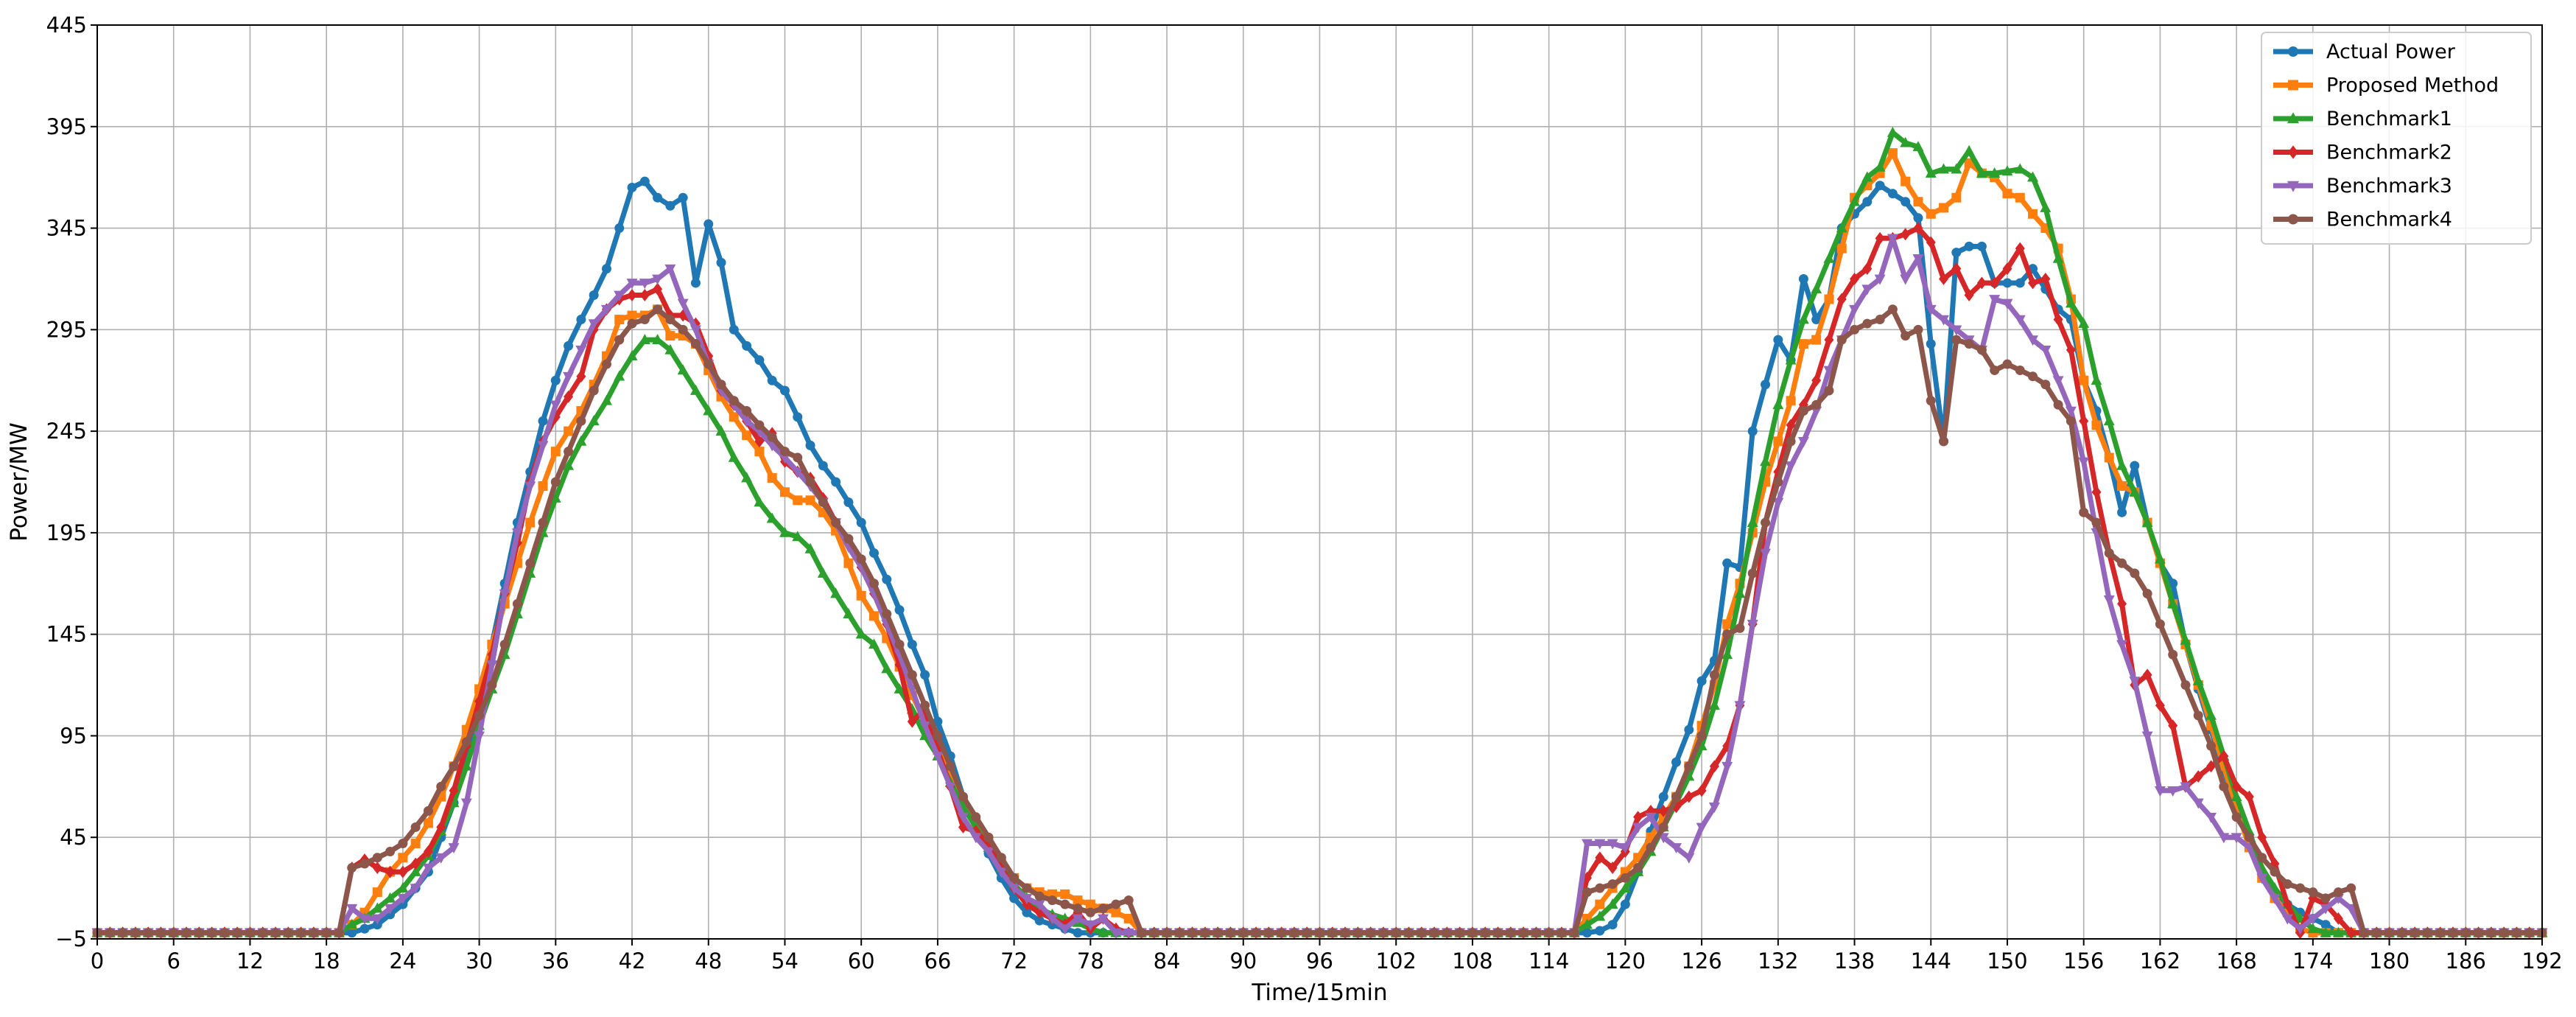 This screenshot has width=2576, height=1017. I want to click on x-axis-label: Time/15min, so click(1319, 992).